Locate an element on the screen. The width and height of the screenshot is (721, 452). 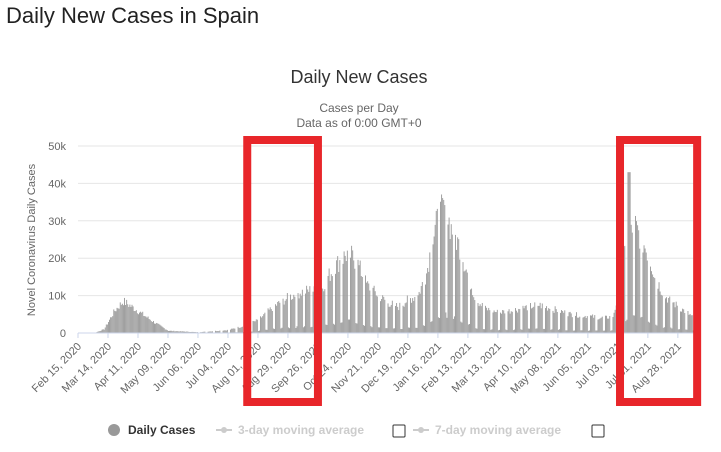
legend-label-daily-cases: Daily Cases is located at coordinates (162, 430).